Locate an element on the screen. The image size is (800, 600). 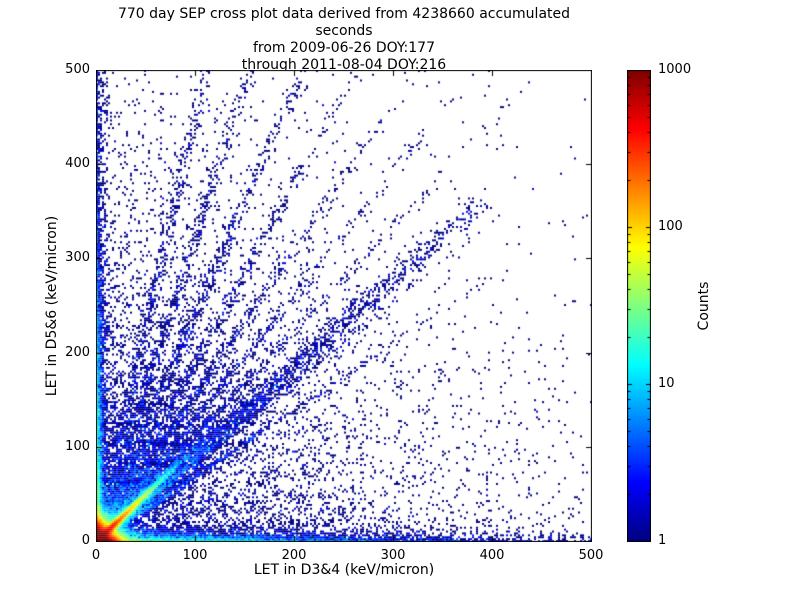
y-tick-label: 200 is located at coordinates (77, 352).